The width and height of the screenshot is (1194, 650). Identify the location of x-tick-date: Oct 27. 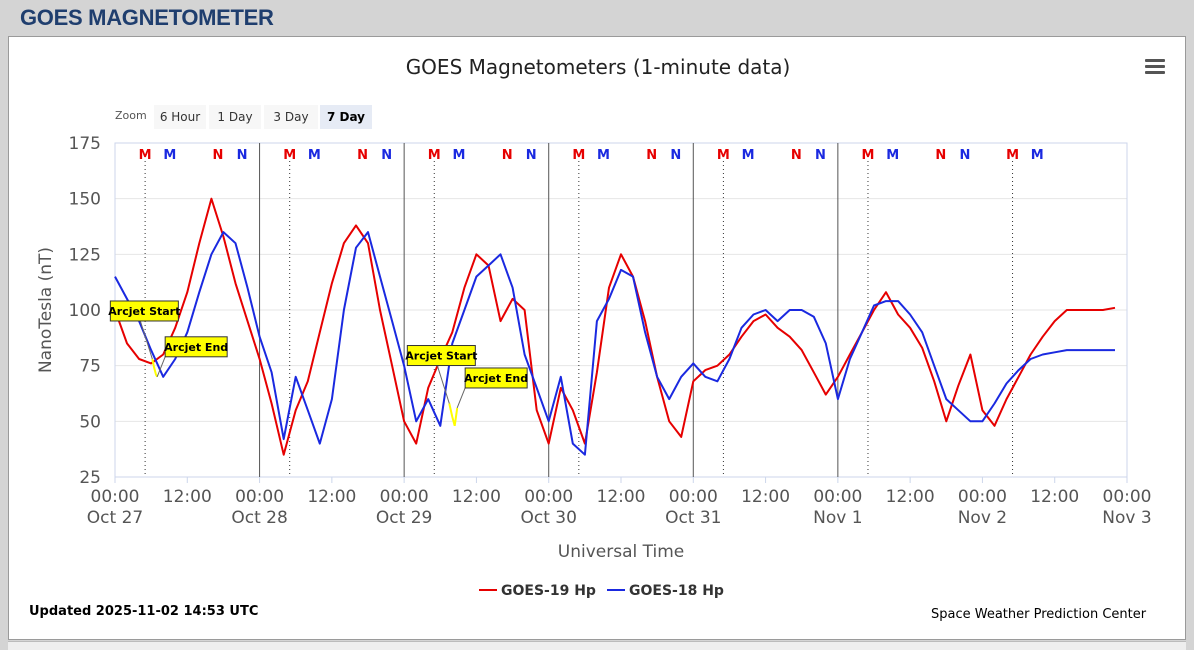
(115, 518).